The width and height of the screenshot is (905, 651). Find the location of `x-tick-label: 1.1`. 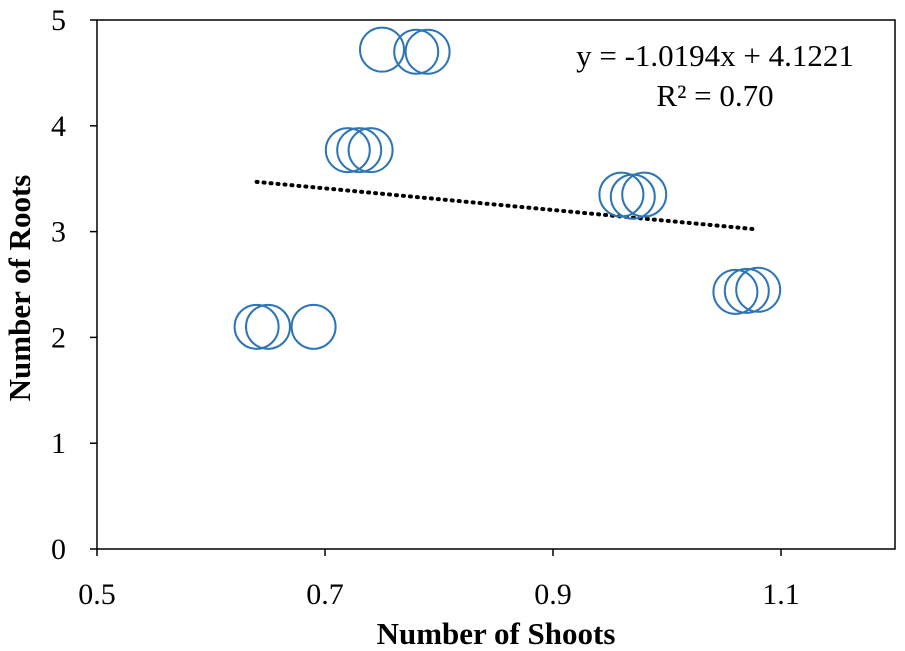

x-tick-label: 1.1 is located at coordinates (781, 594).